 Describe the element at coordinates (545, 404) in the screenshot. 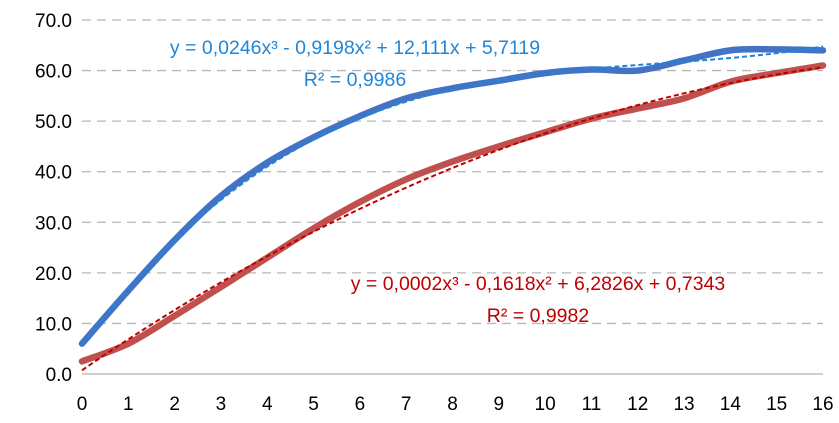

I see `x-tick-label: 10` at that location.